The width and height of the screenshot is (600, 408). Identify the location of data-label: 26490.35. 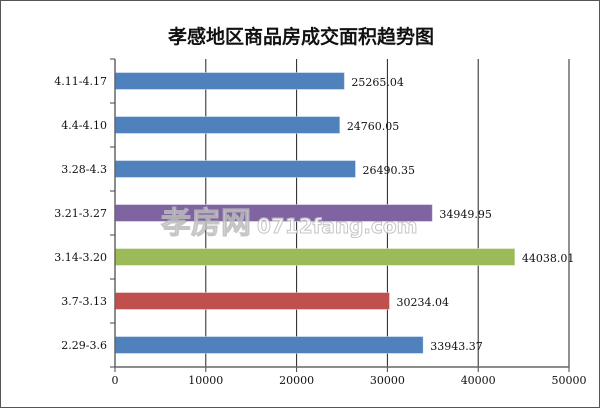
(389, 170).